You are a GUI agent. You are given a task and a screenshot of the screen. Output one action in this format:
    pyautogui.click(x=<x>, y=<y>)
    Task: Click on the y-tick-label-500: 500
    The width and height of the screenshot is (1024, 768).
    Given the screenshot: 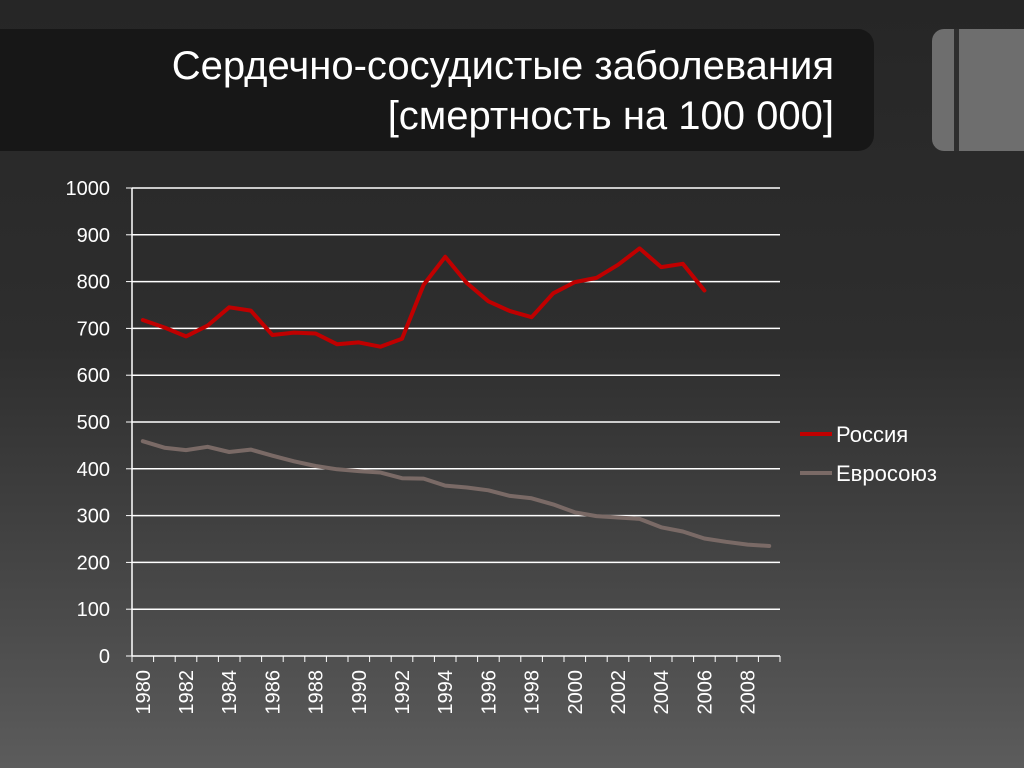 What is the action you would take?
    pyautogui.click(x=93, y=423)
    